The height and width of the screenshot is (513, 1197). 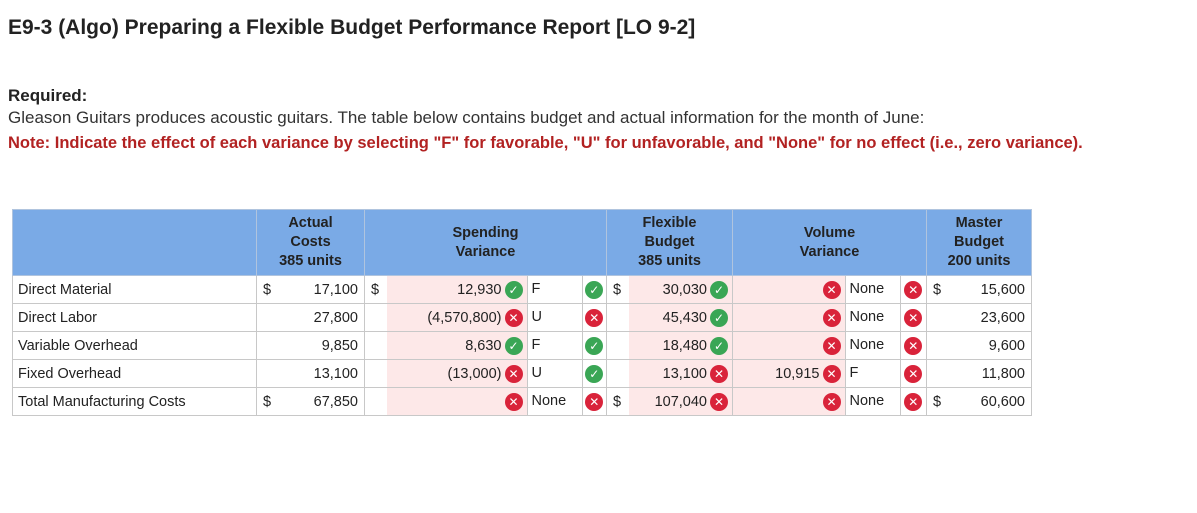 What do you see at coordinates (464, 317) in the screenshot?
I see `spending-variance-input: (4,570,800)` at bounding box center [464, 317].